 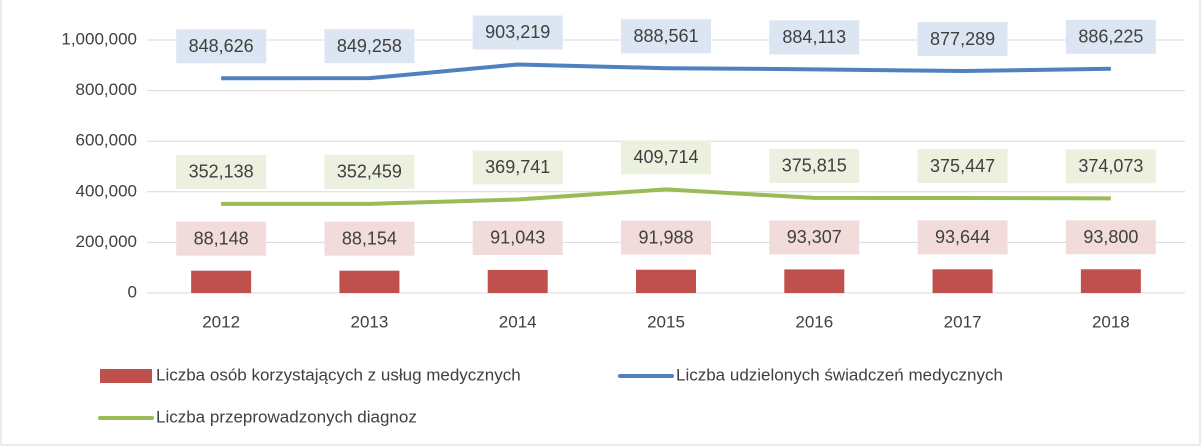 I want to click on data-label: 91,988, so click(x=665, y=237).